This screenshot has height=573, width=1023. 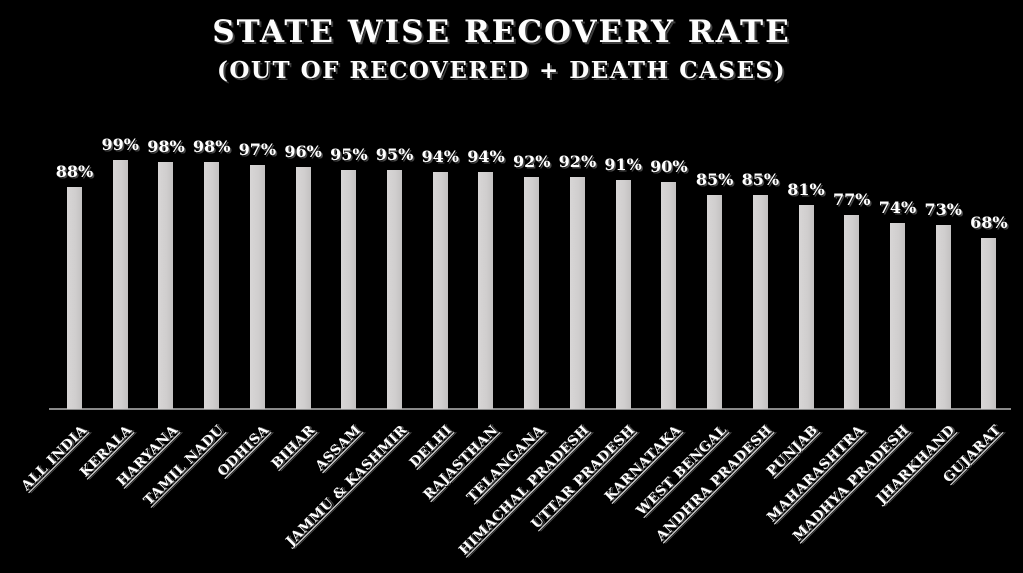 What do you see at coordinates (257, 287) in the screenshot?
I see `bar-odhisa` at bounding box center [257, 287].